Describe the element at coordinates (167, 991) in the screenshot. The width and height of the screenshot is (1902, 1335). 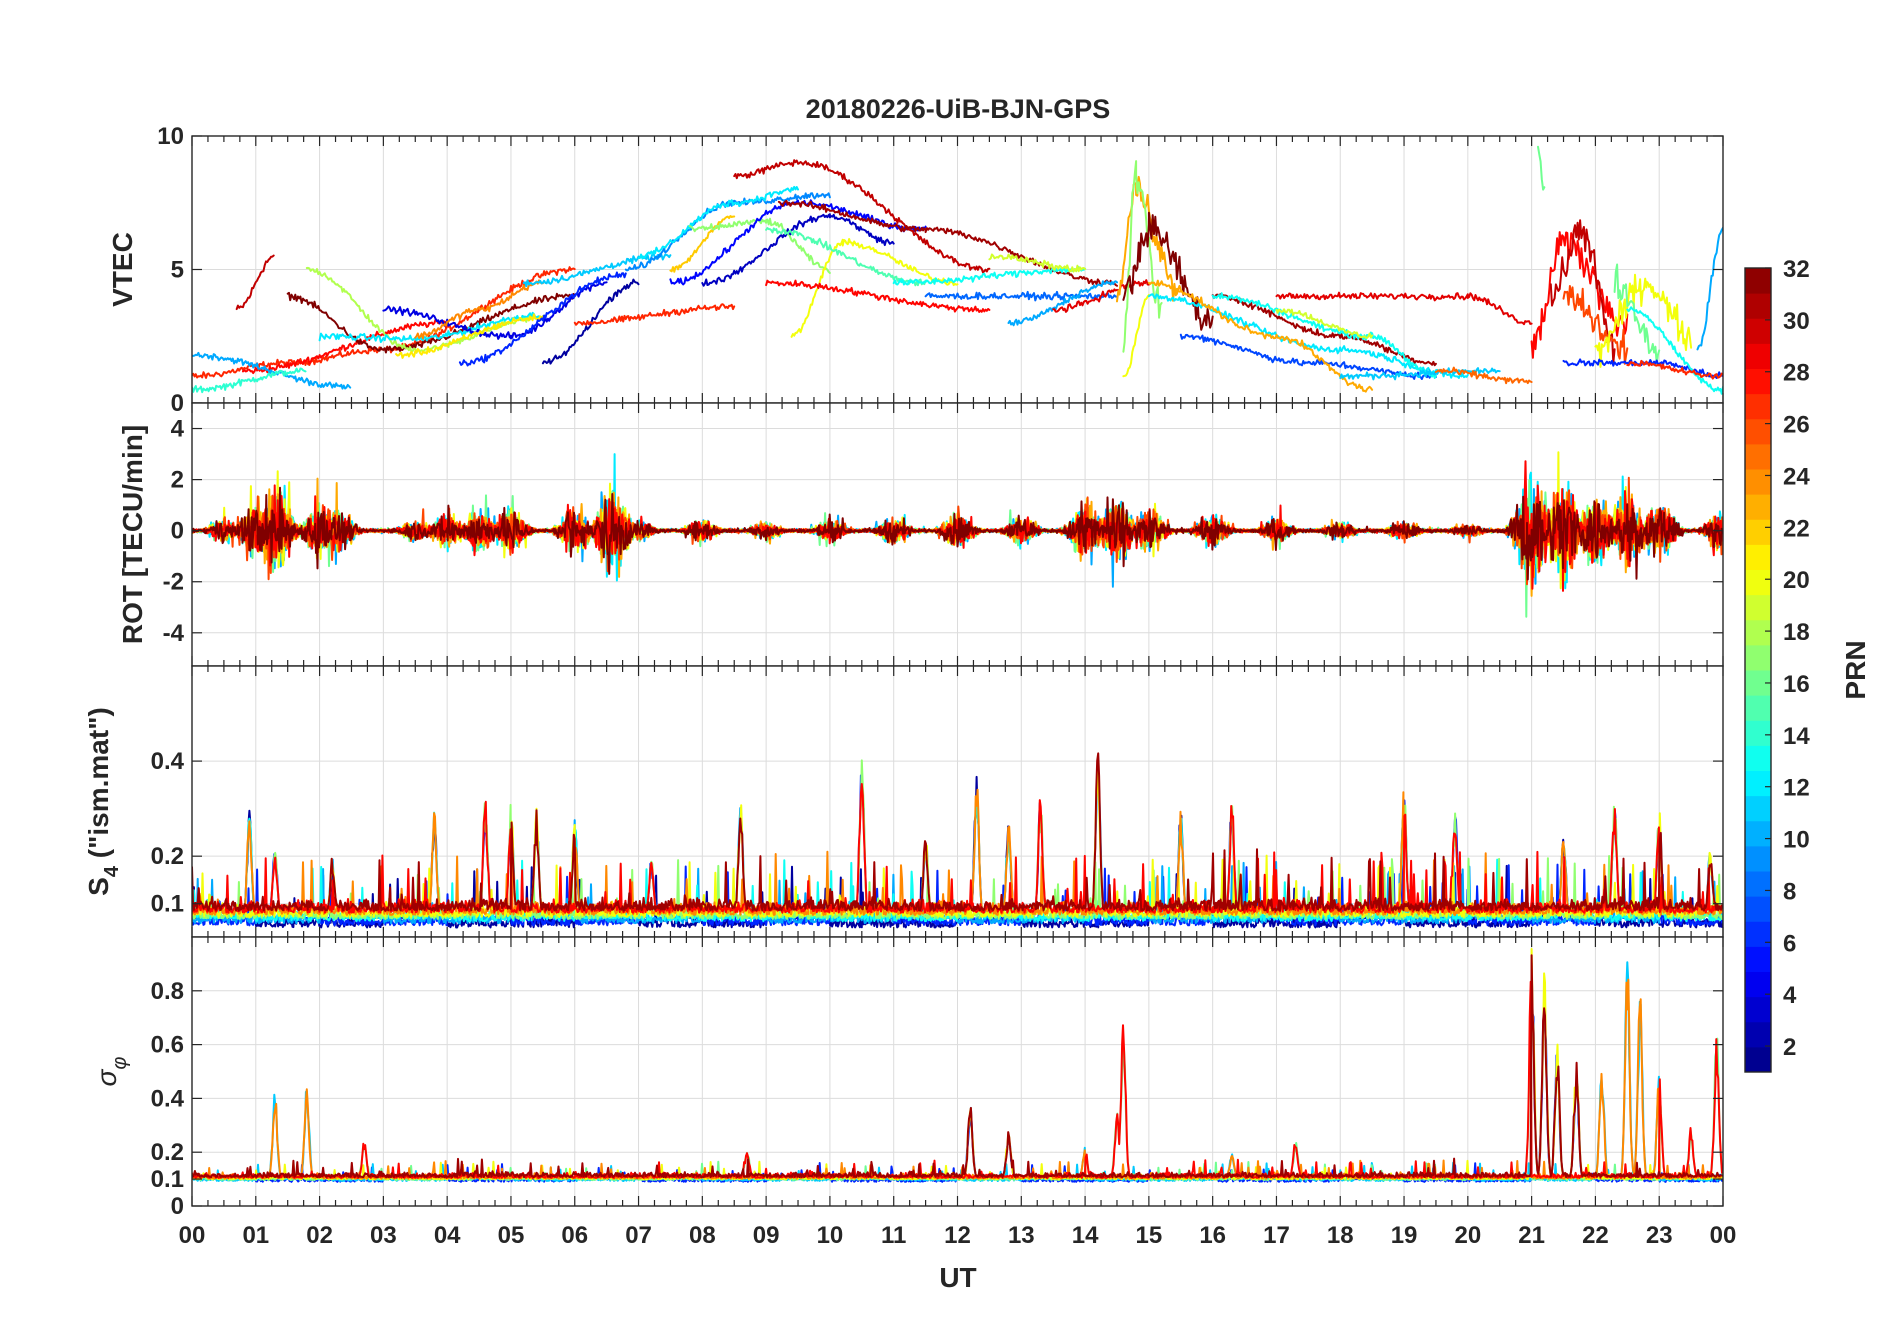
I see `y-tick-label: 0.8` at that location.